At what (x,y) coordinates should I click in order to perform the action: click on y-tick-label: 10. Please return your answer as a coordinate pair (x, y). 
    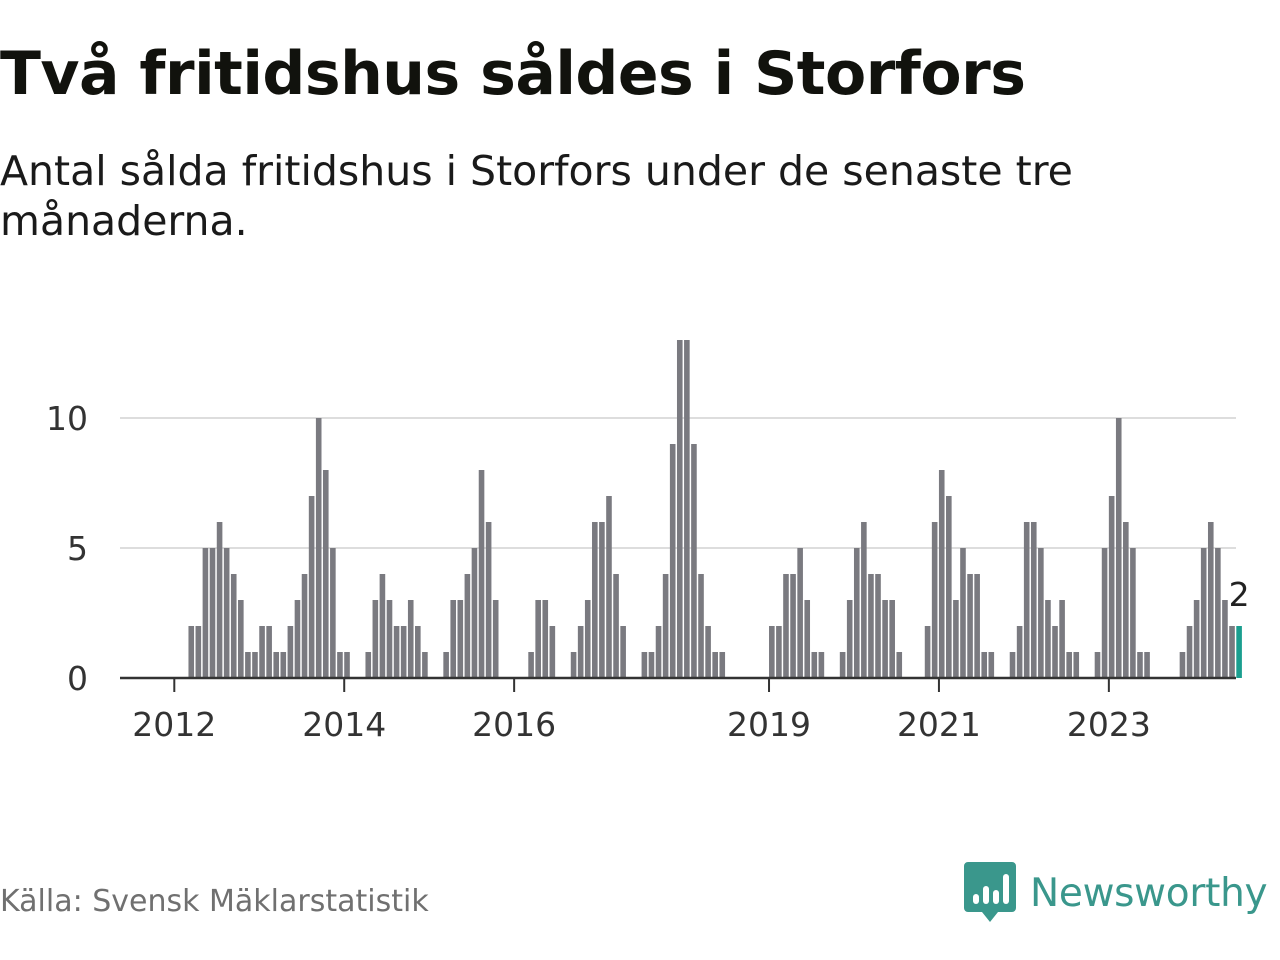
    Looking at the image, I should click on (67, 418).